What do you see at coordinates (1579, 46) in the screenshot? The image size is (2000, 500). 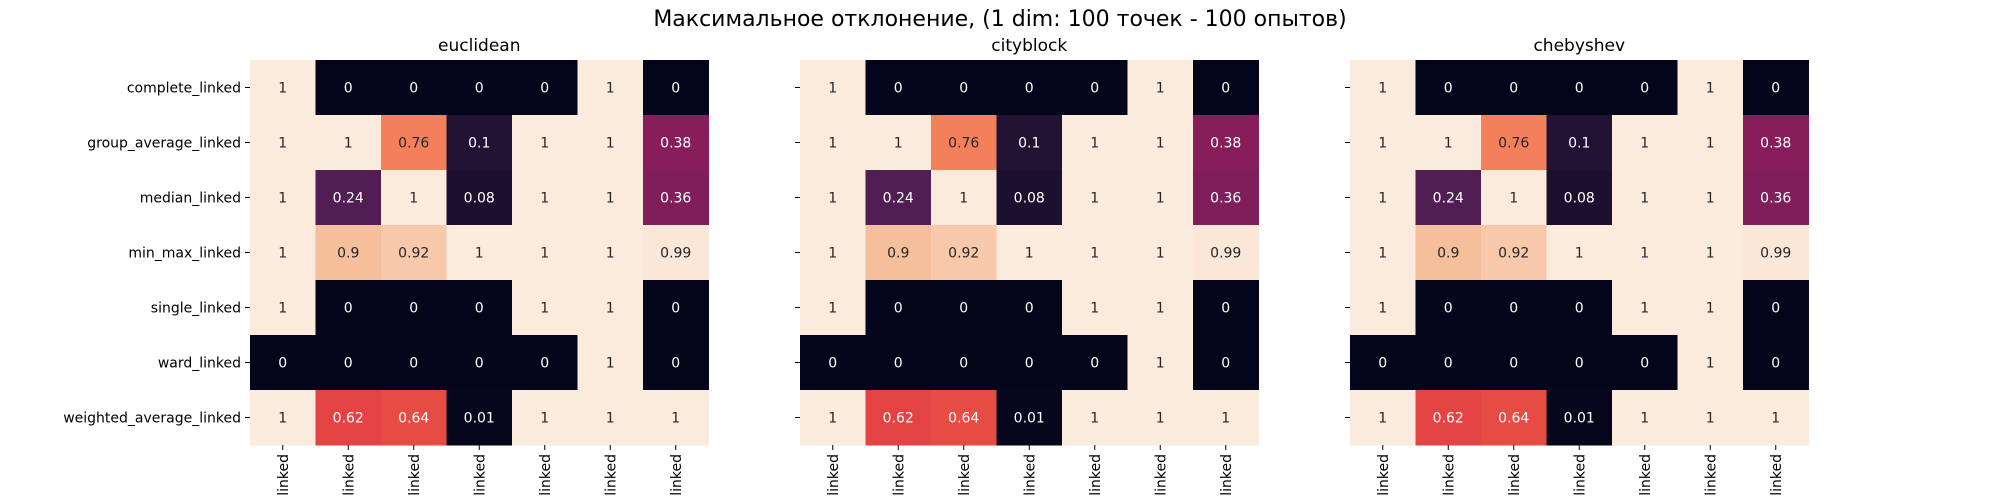 I see `panel-title: chebyshev` at bounding box center [1579, 46].